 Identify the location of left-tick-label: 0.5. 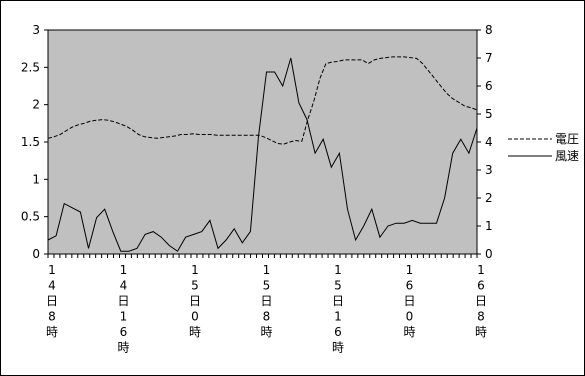
(30, 217).